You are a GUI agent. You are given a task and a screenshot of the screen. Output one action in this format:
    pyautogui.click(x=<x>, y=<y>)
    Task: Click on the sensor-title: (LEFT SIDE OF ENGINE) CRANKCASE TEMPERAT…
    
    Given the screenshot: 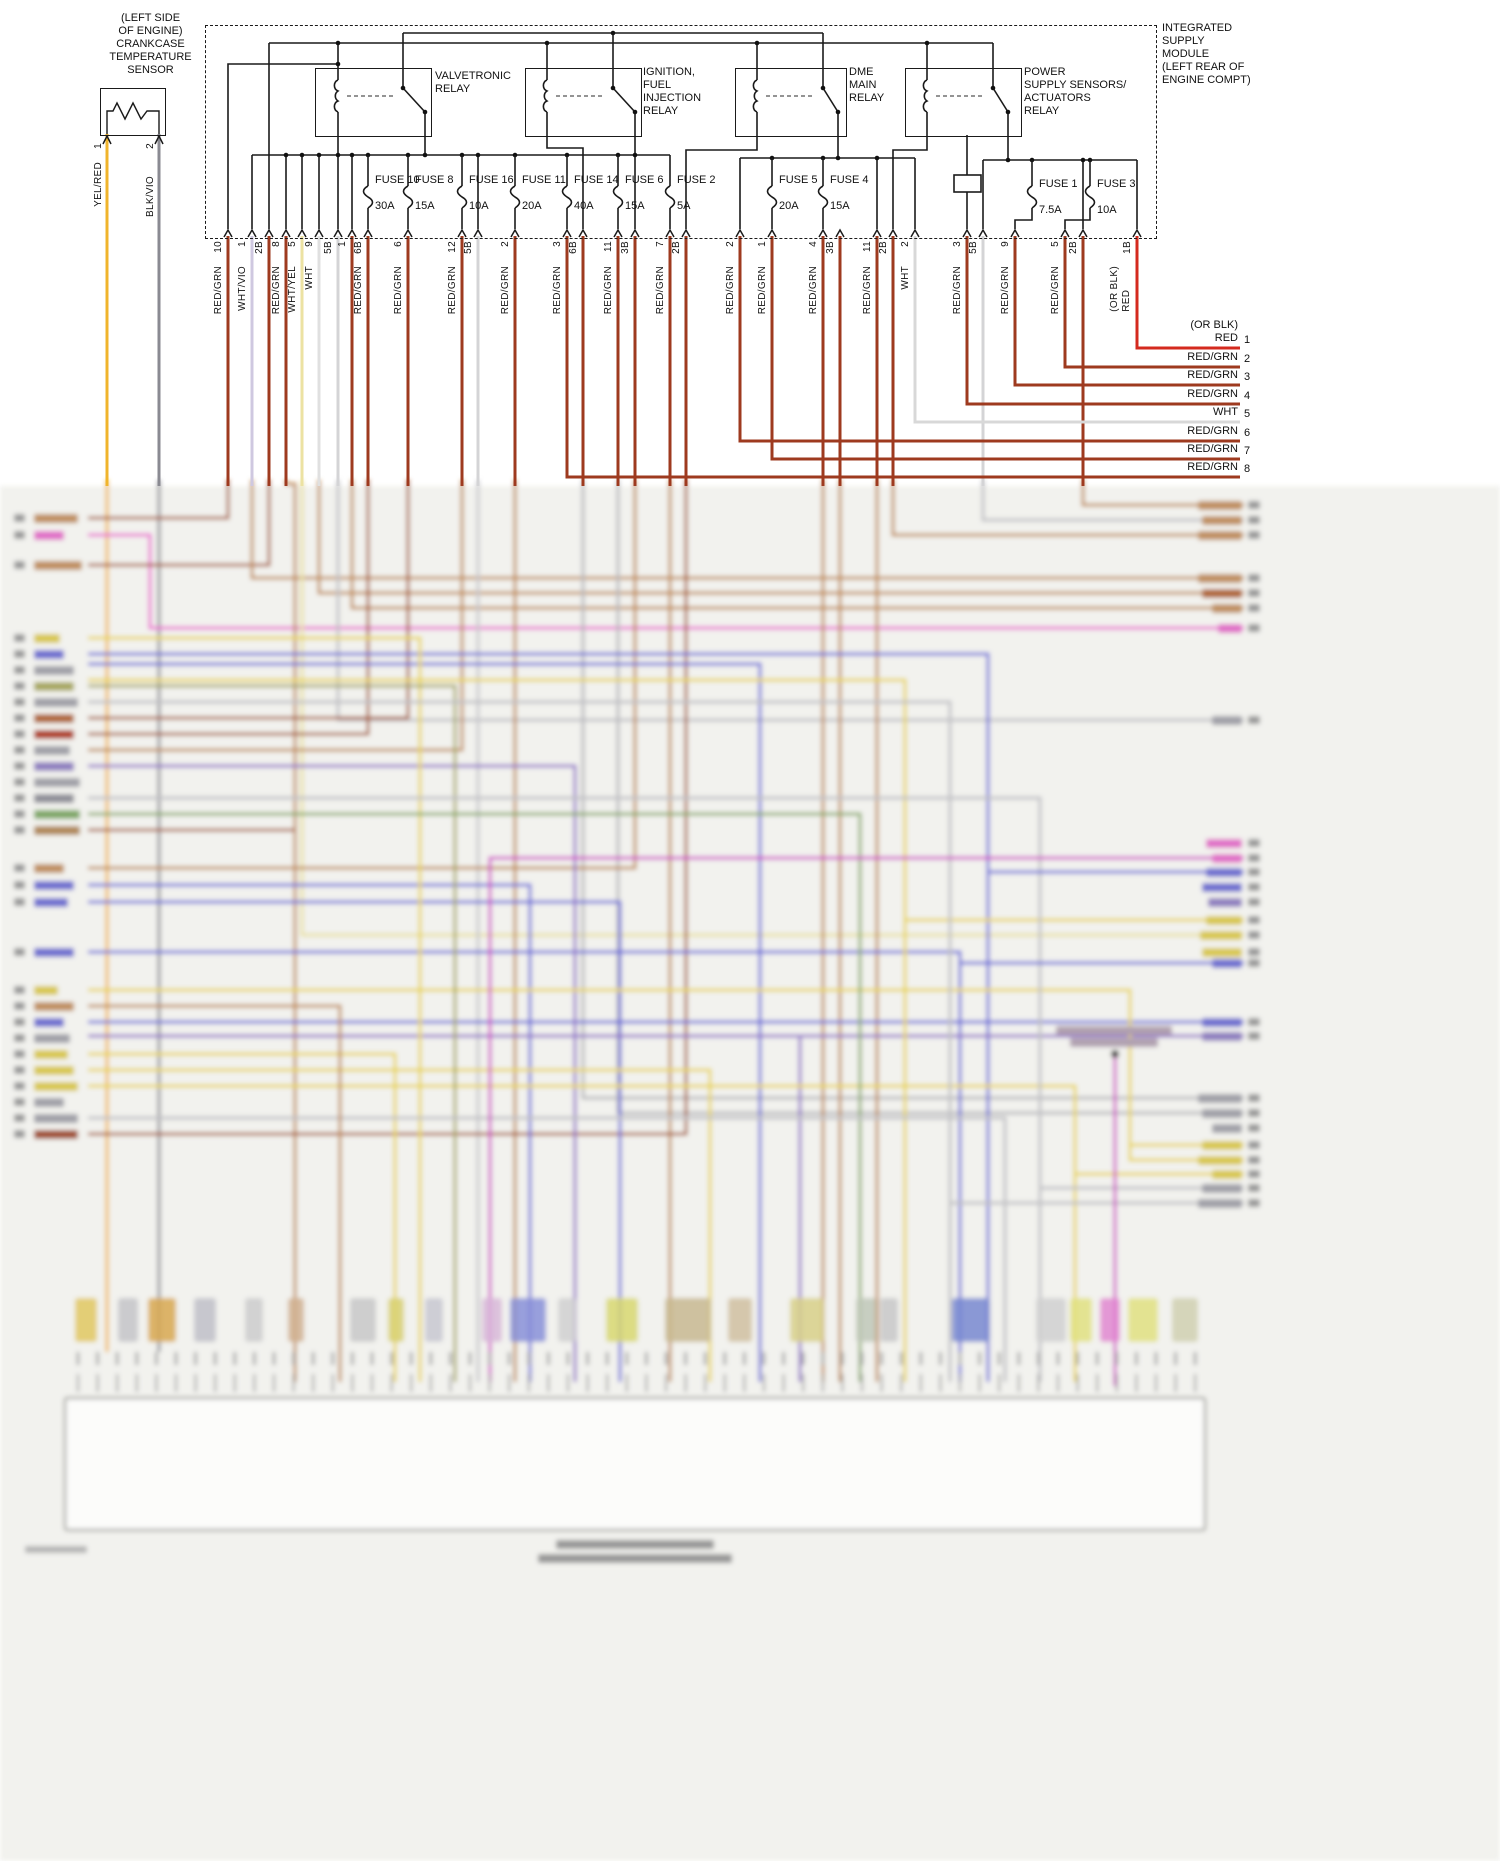 What is the action you would take?
    pyautogui.click(x=150, y=44)
    